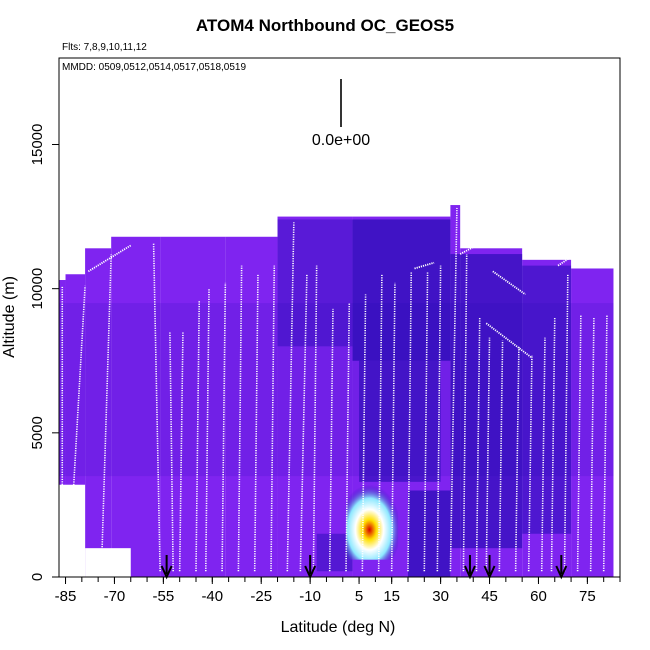 The height and width of the screenshot is (650, 650). I want to click on enhancement-plume, so click(372, 522).